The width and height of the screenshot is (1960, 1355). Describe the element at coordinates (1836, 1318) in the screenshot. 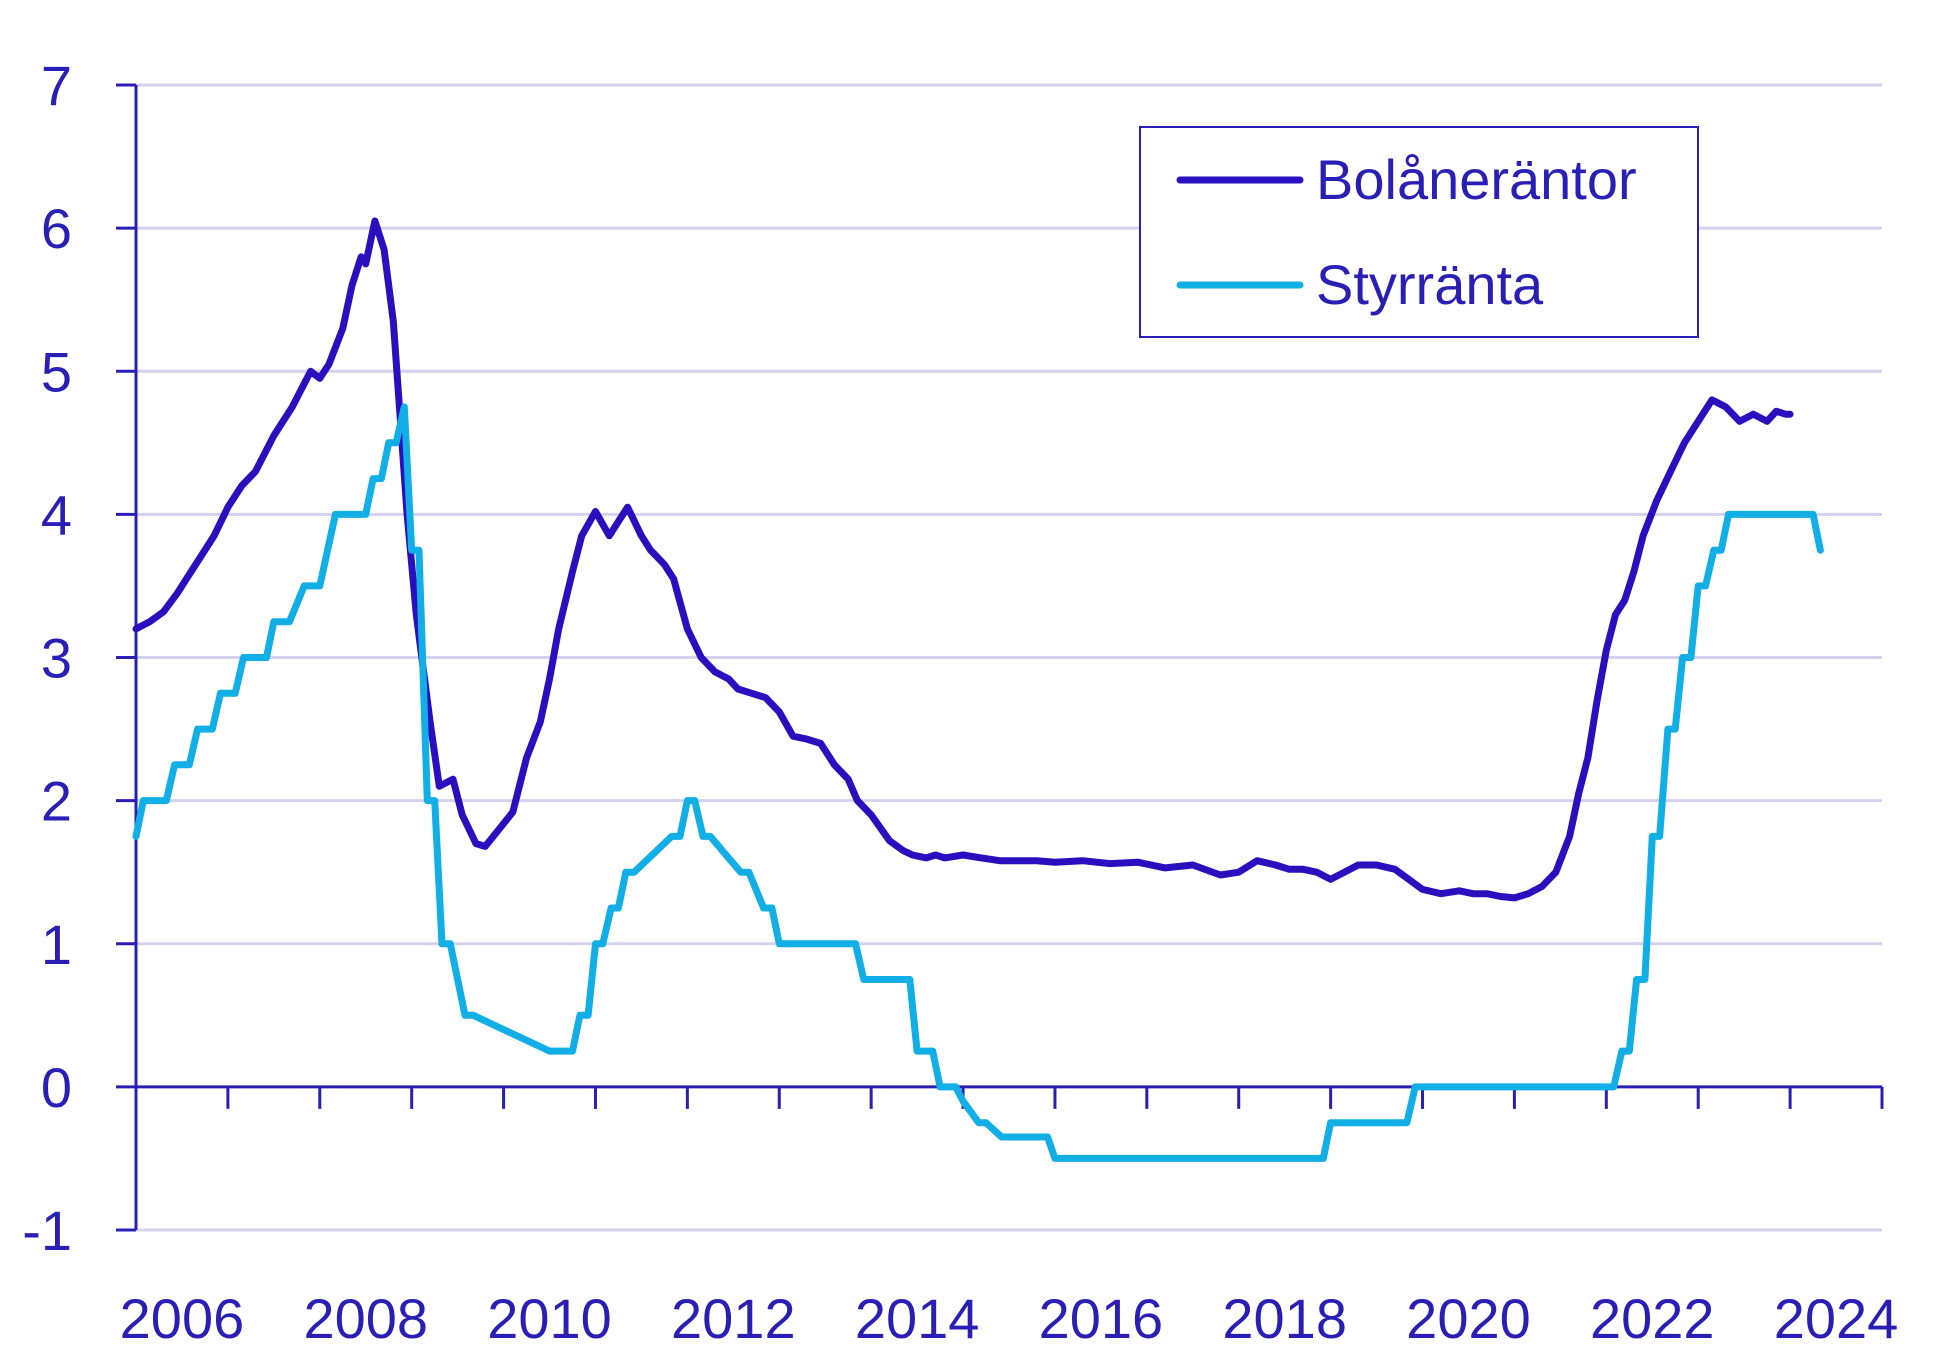

I see `x-tick-label: 2024` at that location.